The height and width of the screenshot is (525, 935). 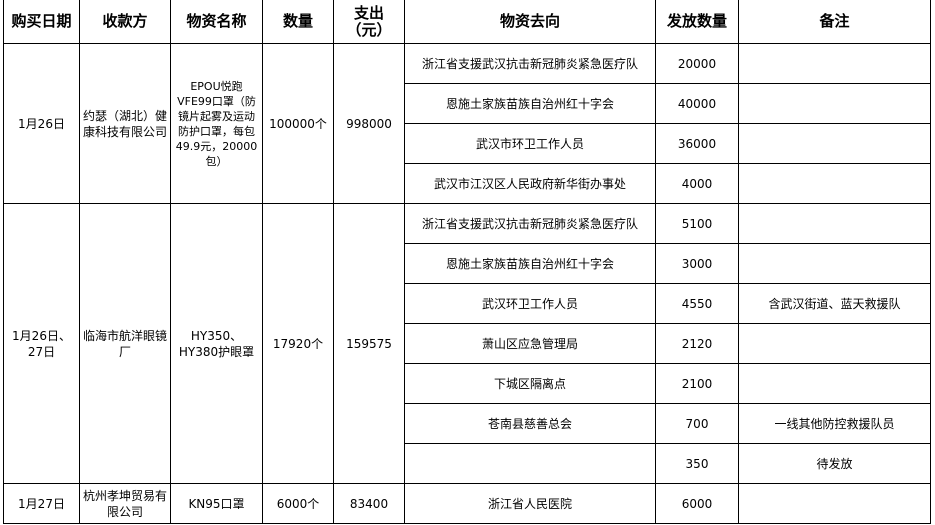 What do you see at coordinates (298, 343) in the screenshot?
I see `quantity-cell: 17920个` at bounding box center [298, 343].